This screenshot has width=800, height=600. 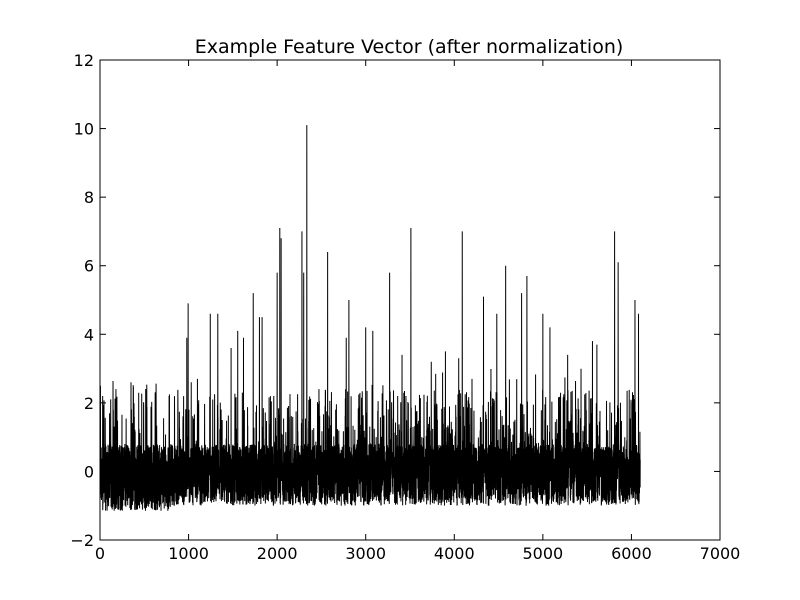 I want to click on y-tick-label: 4, so click(x=89, y=334).